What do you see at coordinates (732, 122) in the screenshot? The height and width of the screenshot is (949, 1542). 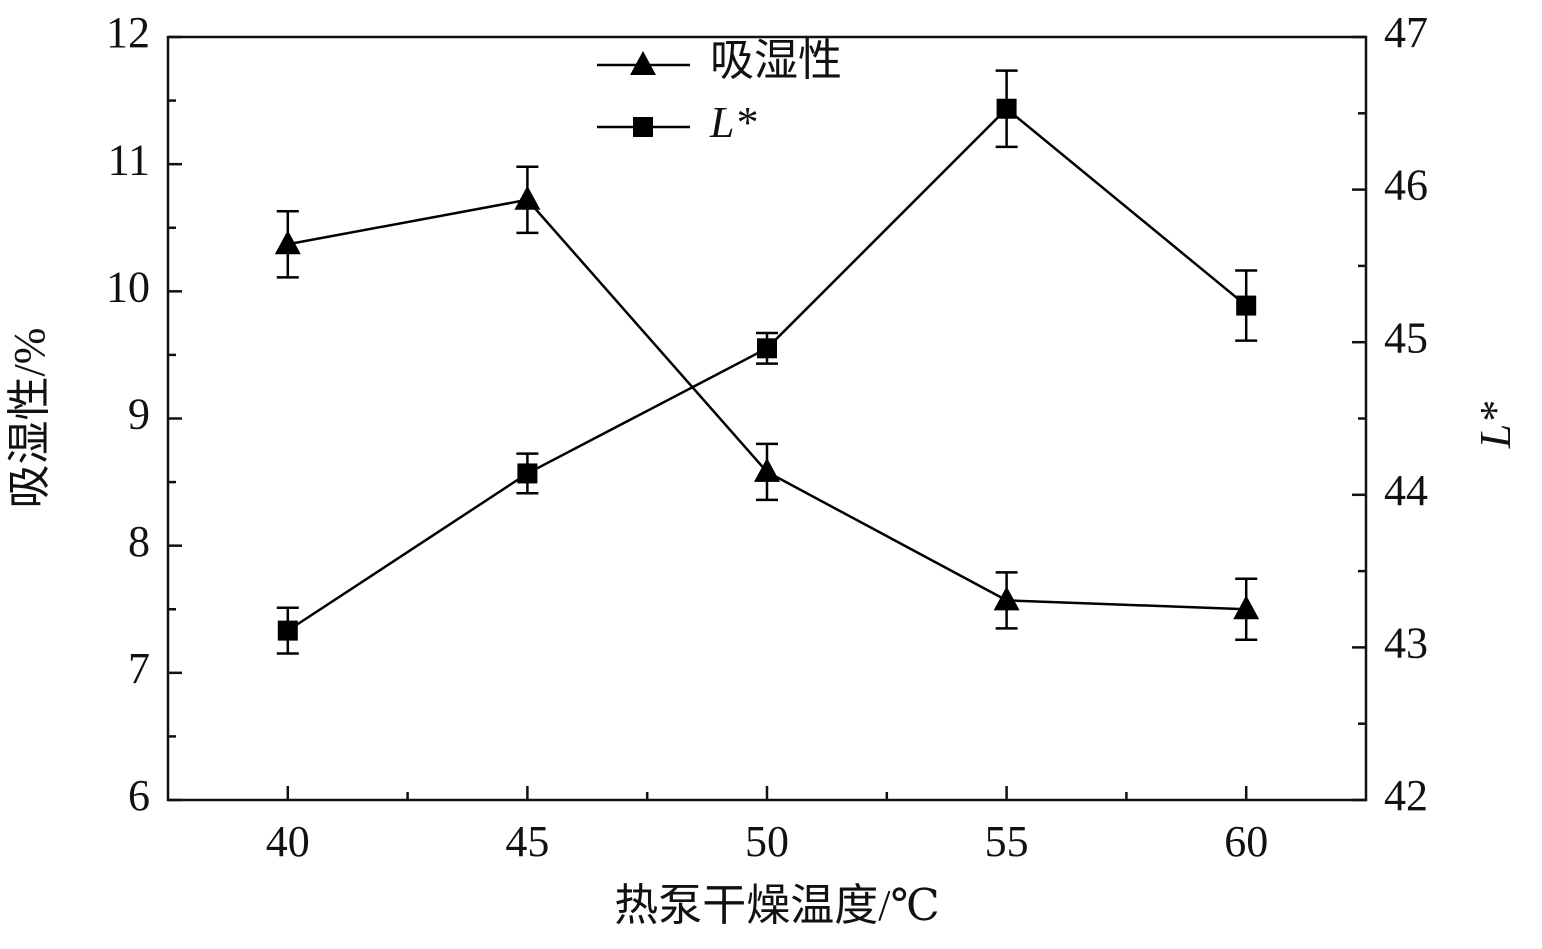 I see `legend-label: L*` at bounding box center [732, 122].